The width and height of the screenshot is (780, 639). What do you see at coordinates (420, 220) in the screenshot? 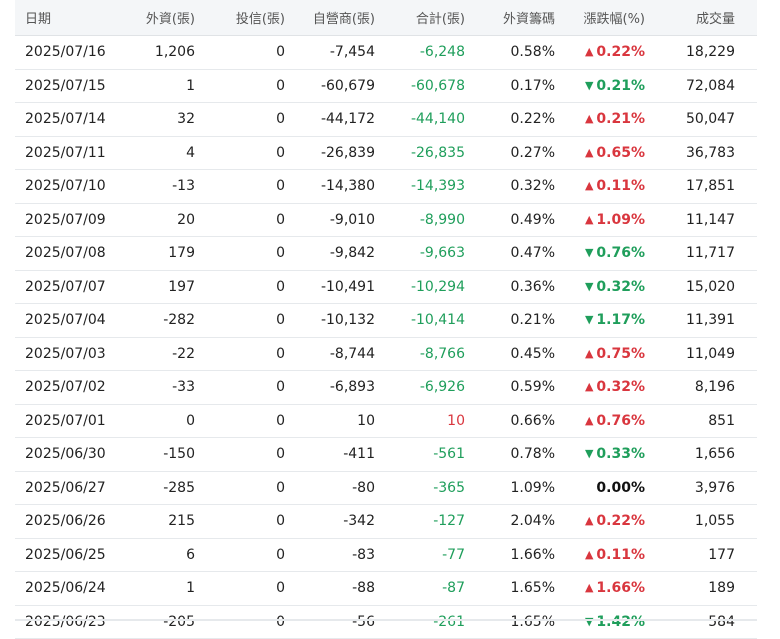
I see `row-total: -8,990` at bounding box center [420, 220].